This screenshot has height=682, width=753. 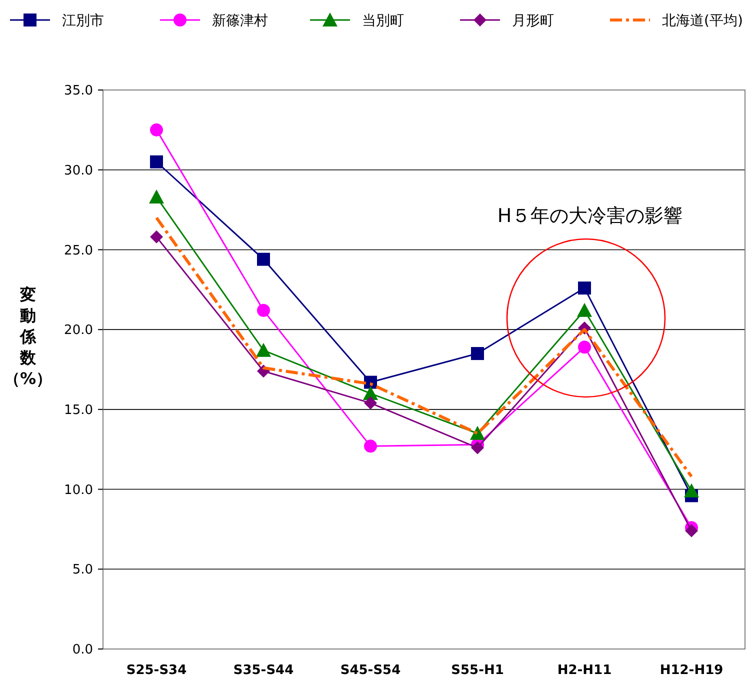 I want to click on y-tick-label: 15.0, so click(x=78, y=410).